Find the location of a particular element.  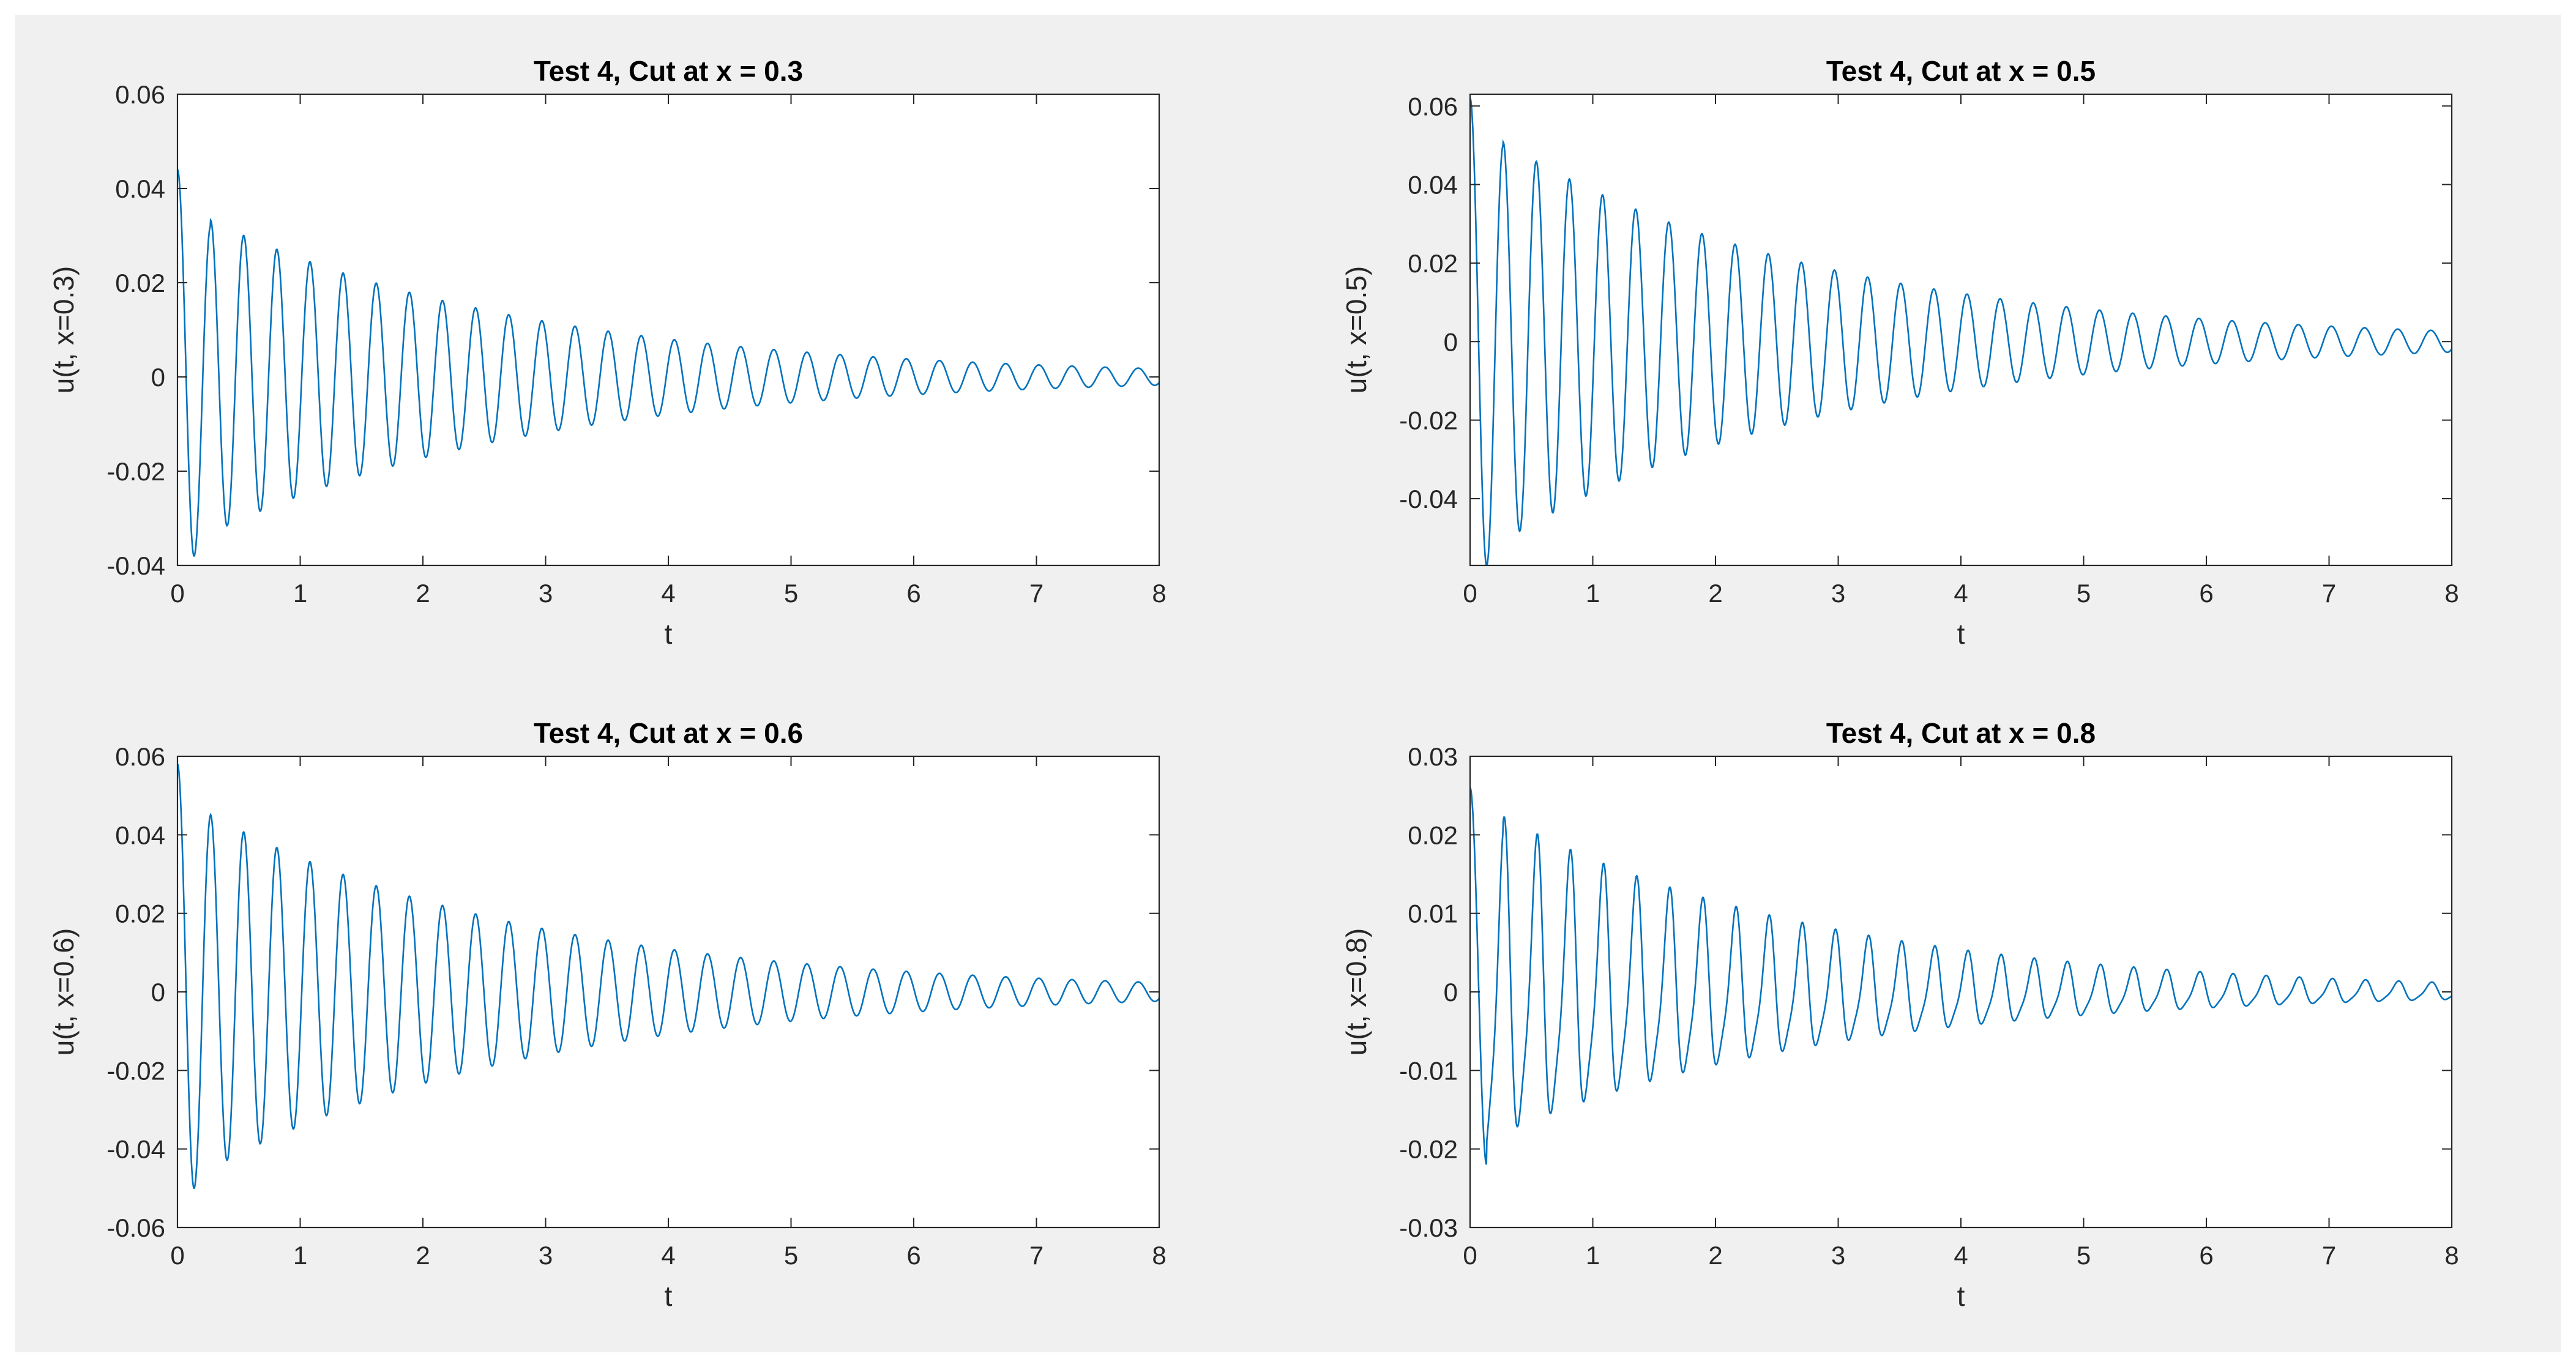

plot-title: Test 4, Cut at x = 0.6 is located at coordinates (668, 733).